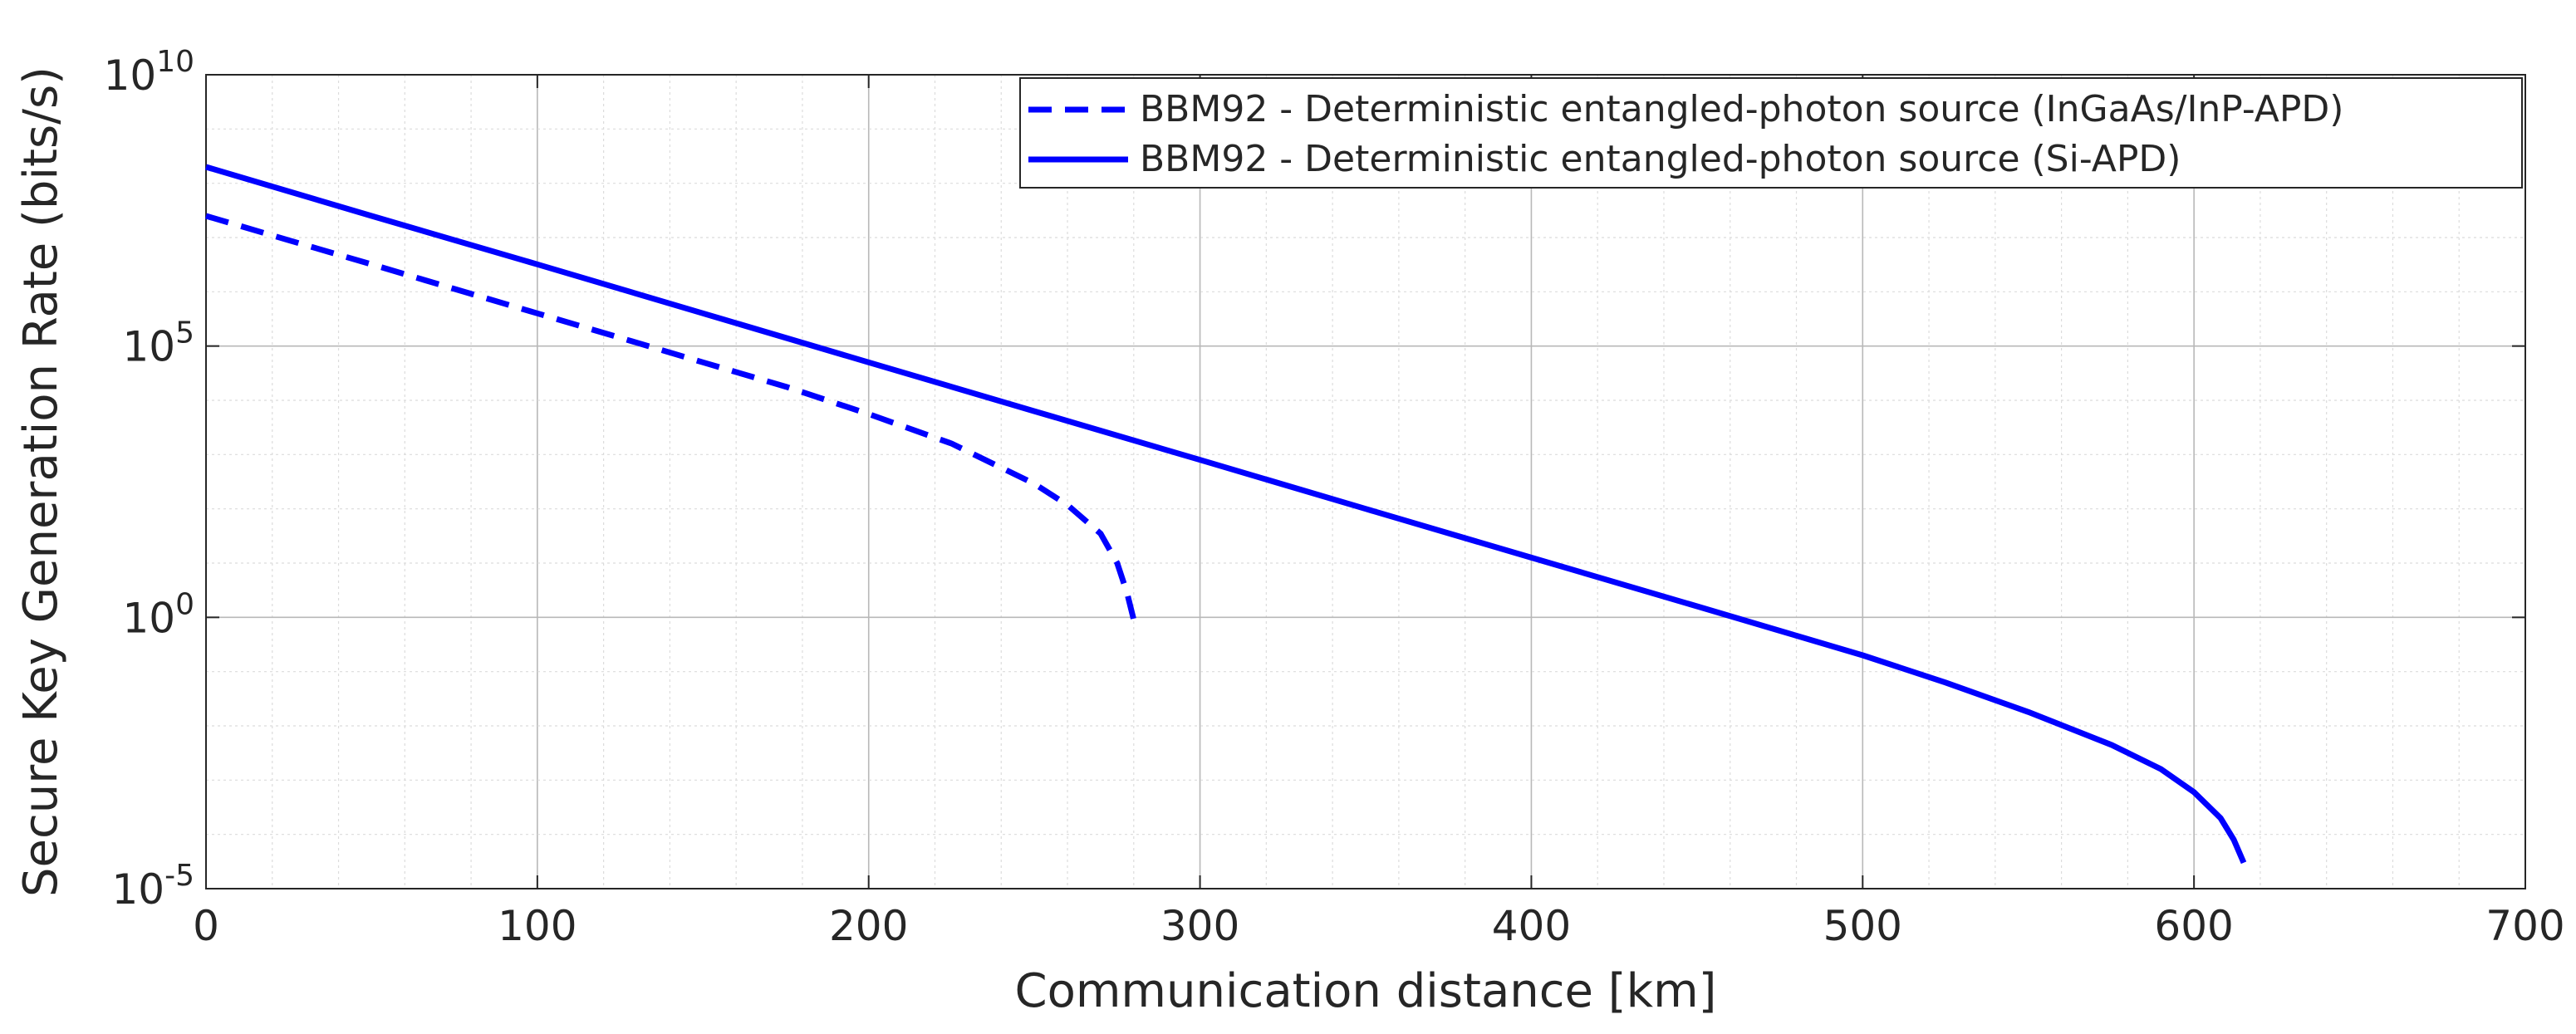 This screenshot has height=1034, width=2576. What do you see at coordinates (1366, 991) in the screenshot?
I see `x-axis-label: Communication distance [km]` at bounding box center [1366, 991].